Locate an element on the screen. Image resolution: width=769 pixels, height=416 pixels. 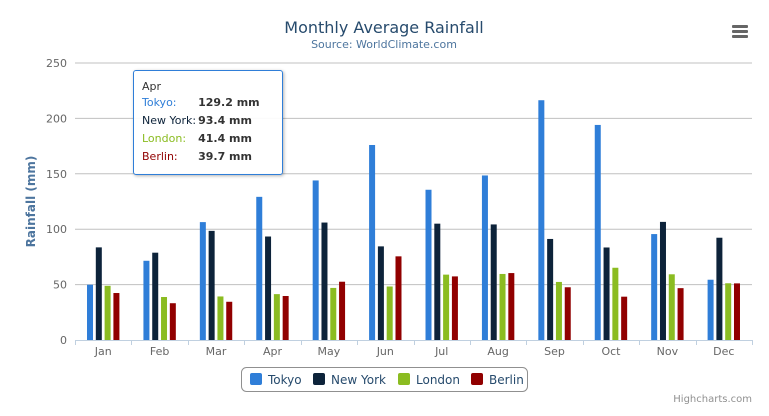
tooltip-value: 39.7 mm is located at coordinates (225, 156).